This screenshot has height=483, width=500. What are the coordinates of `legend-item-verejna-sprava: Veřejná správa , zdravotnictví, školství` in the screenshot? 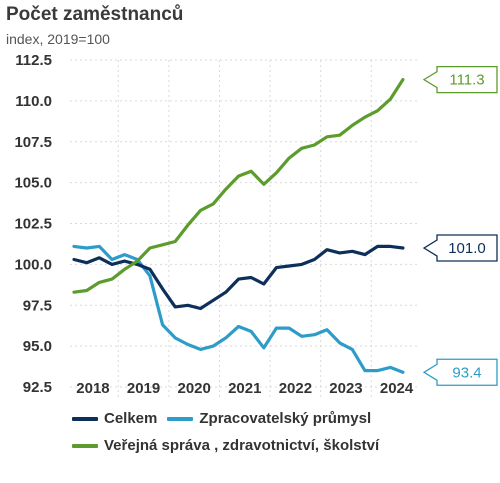 It's located at (225, 445).